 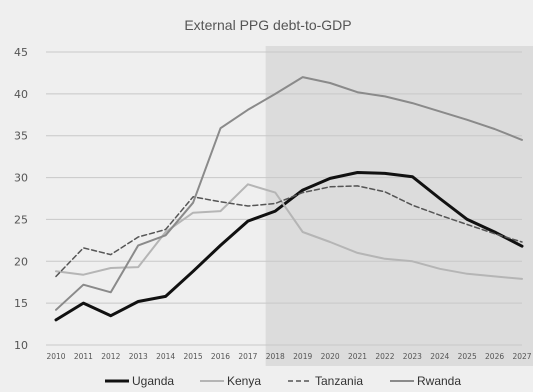 I want to click on y-tick-label: 25, so click(x=21, y=219).